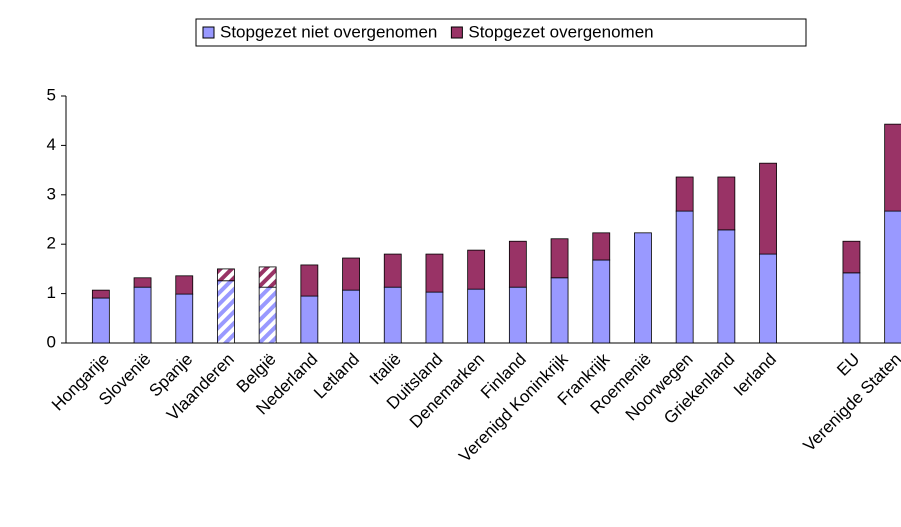  I want to click on x-tick-label: Letland, so click(336, 376).